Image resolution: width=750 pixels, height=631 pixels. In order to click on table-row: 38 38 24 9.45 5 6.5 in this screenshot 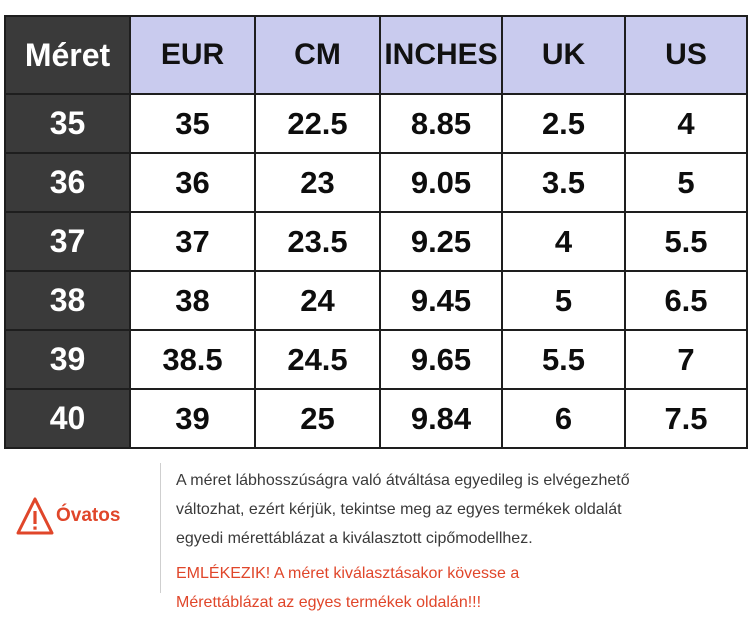, I will do `click(376, 300)`.